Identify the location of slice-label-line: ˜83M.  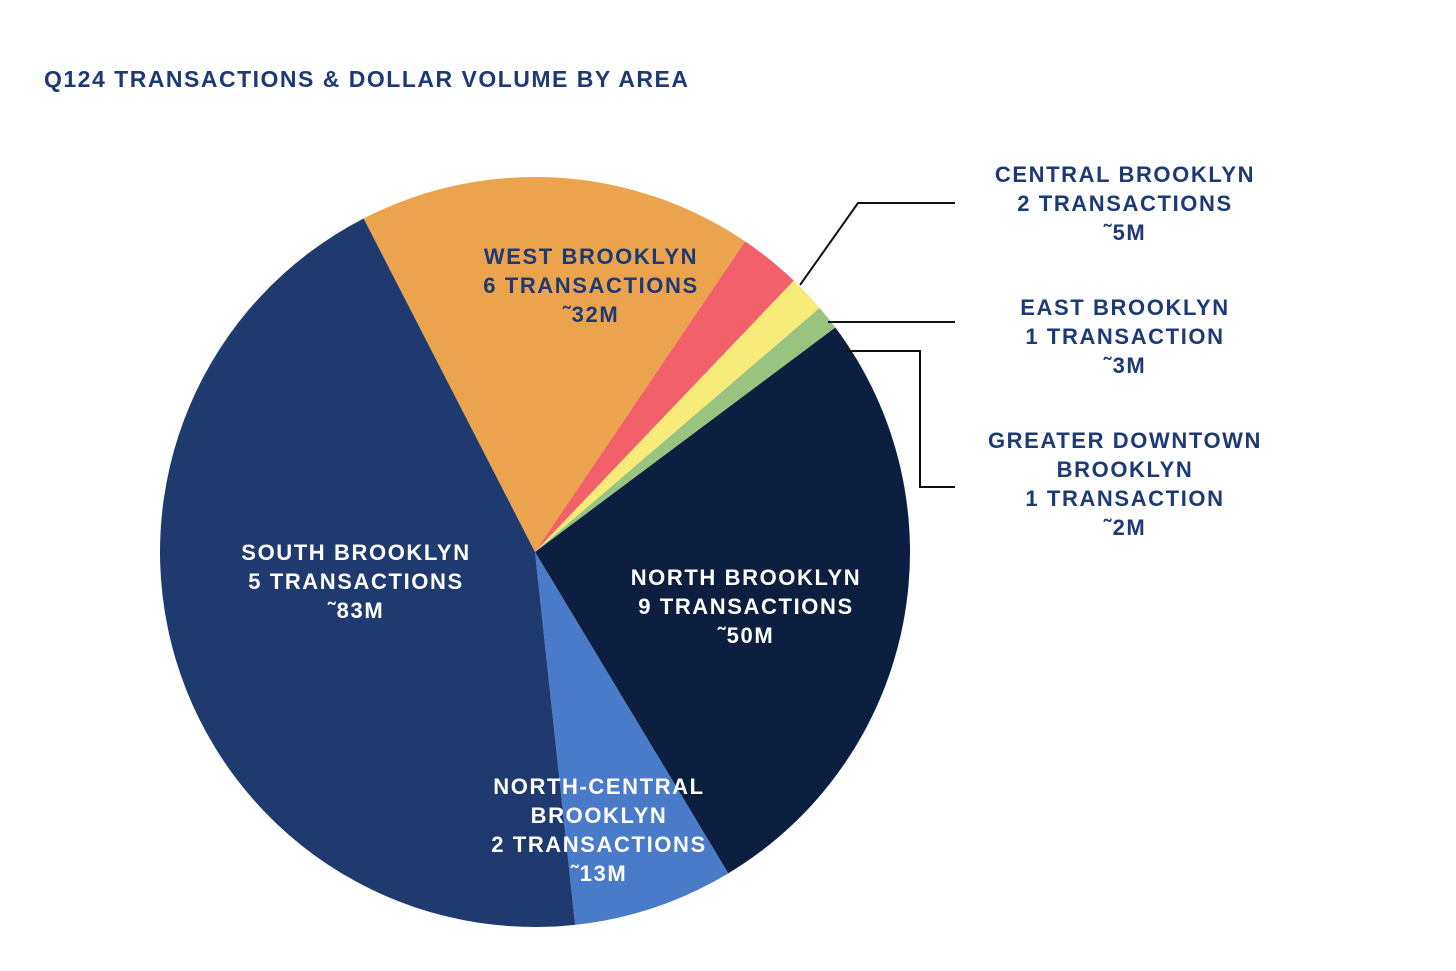
(356, 610).